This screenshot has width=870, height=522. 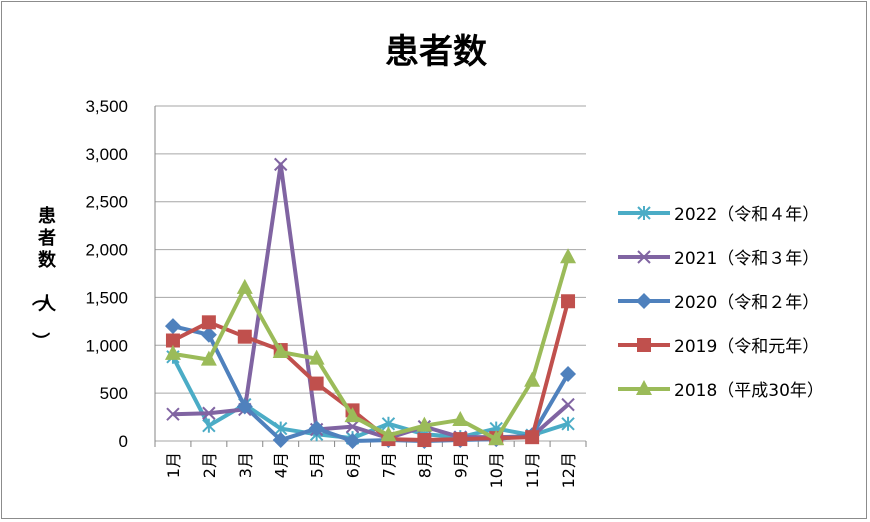 What do you see at coordinates (436, 52) in the screenshot?
I see `chart-title: 患者数` at bounding box center [436, 52].